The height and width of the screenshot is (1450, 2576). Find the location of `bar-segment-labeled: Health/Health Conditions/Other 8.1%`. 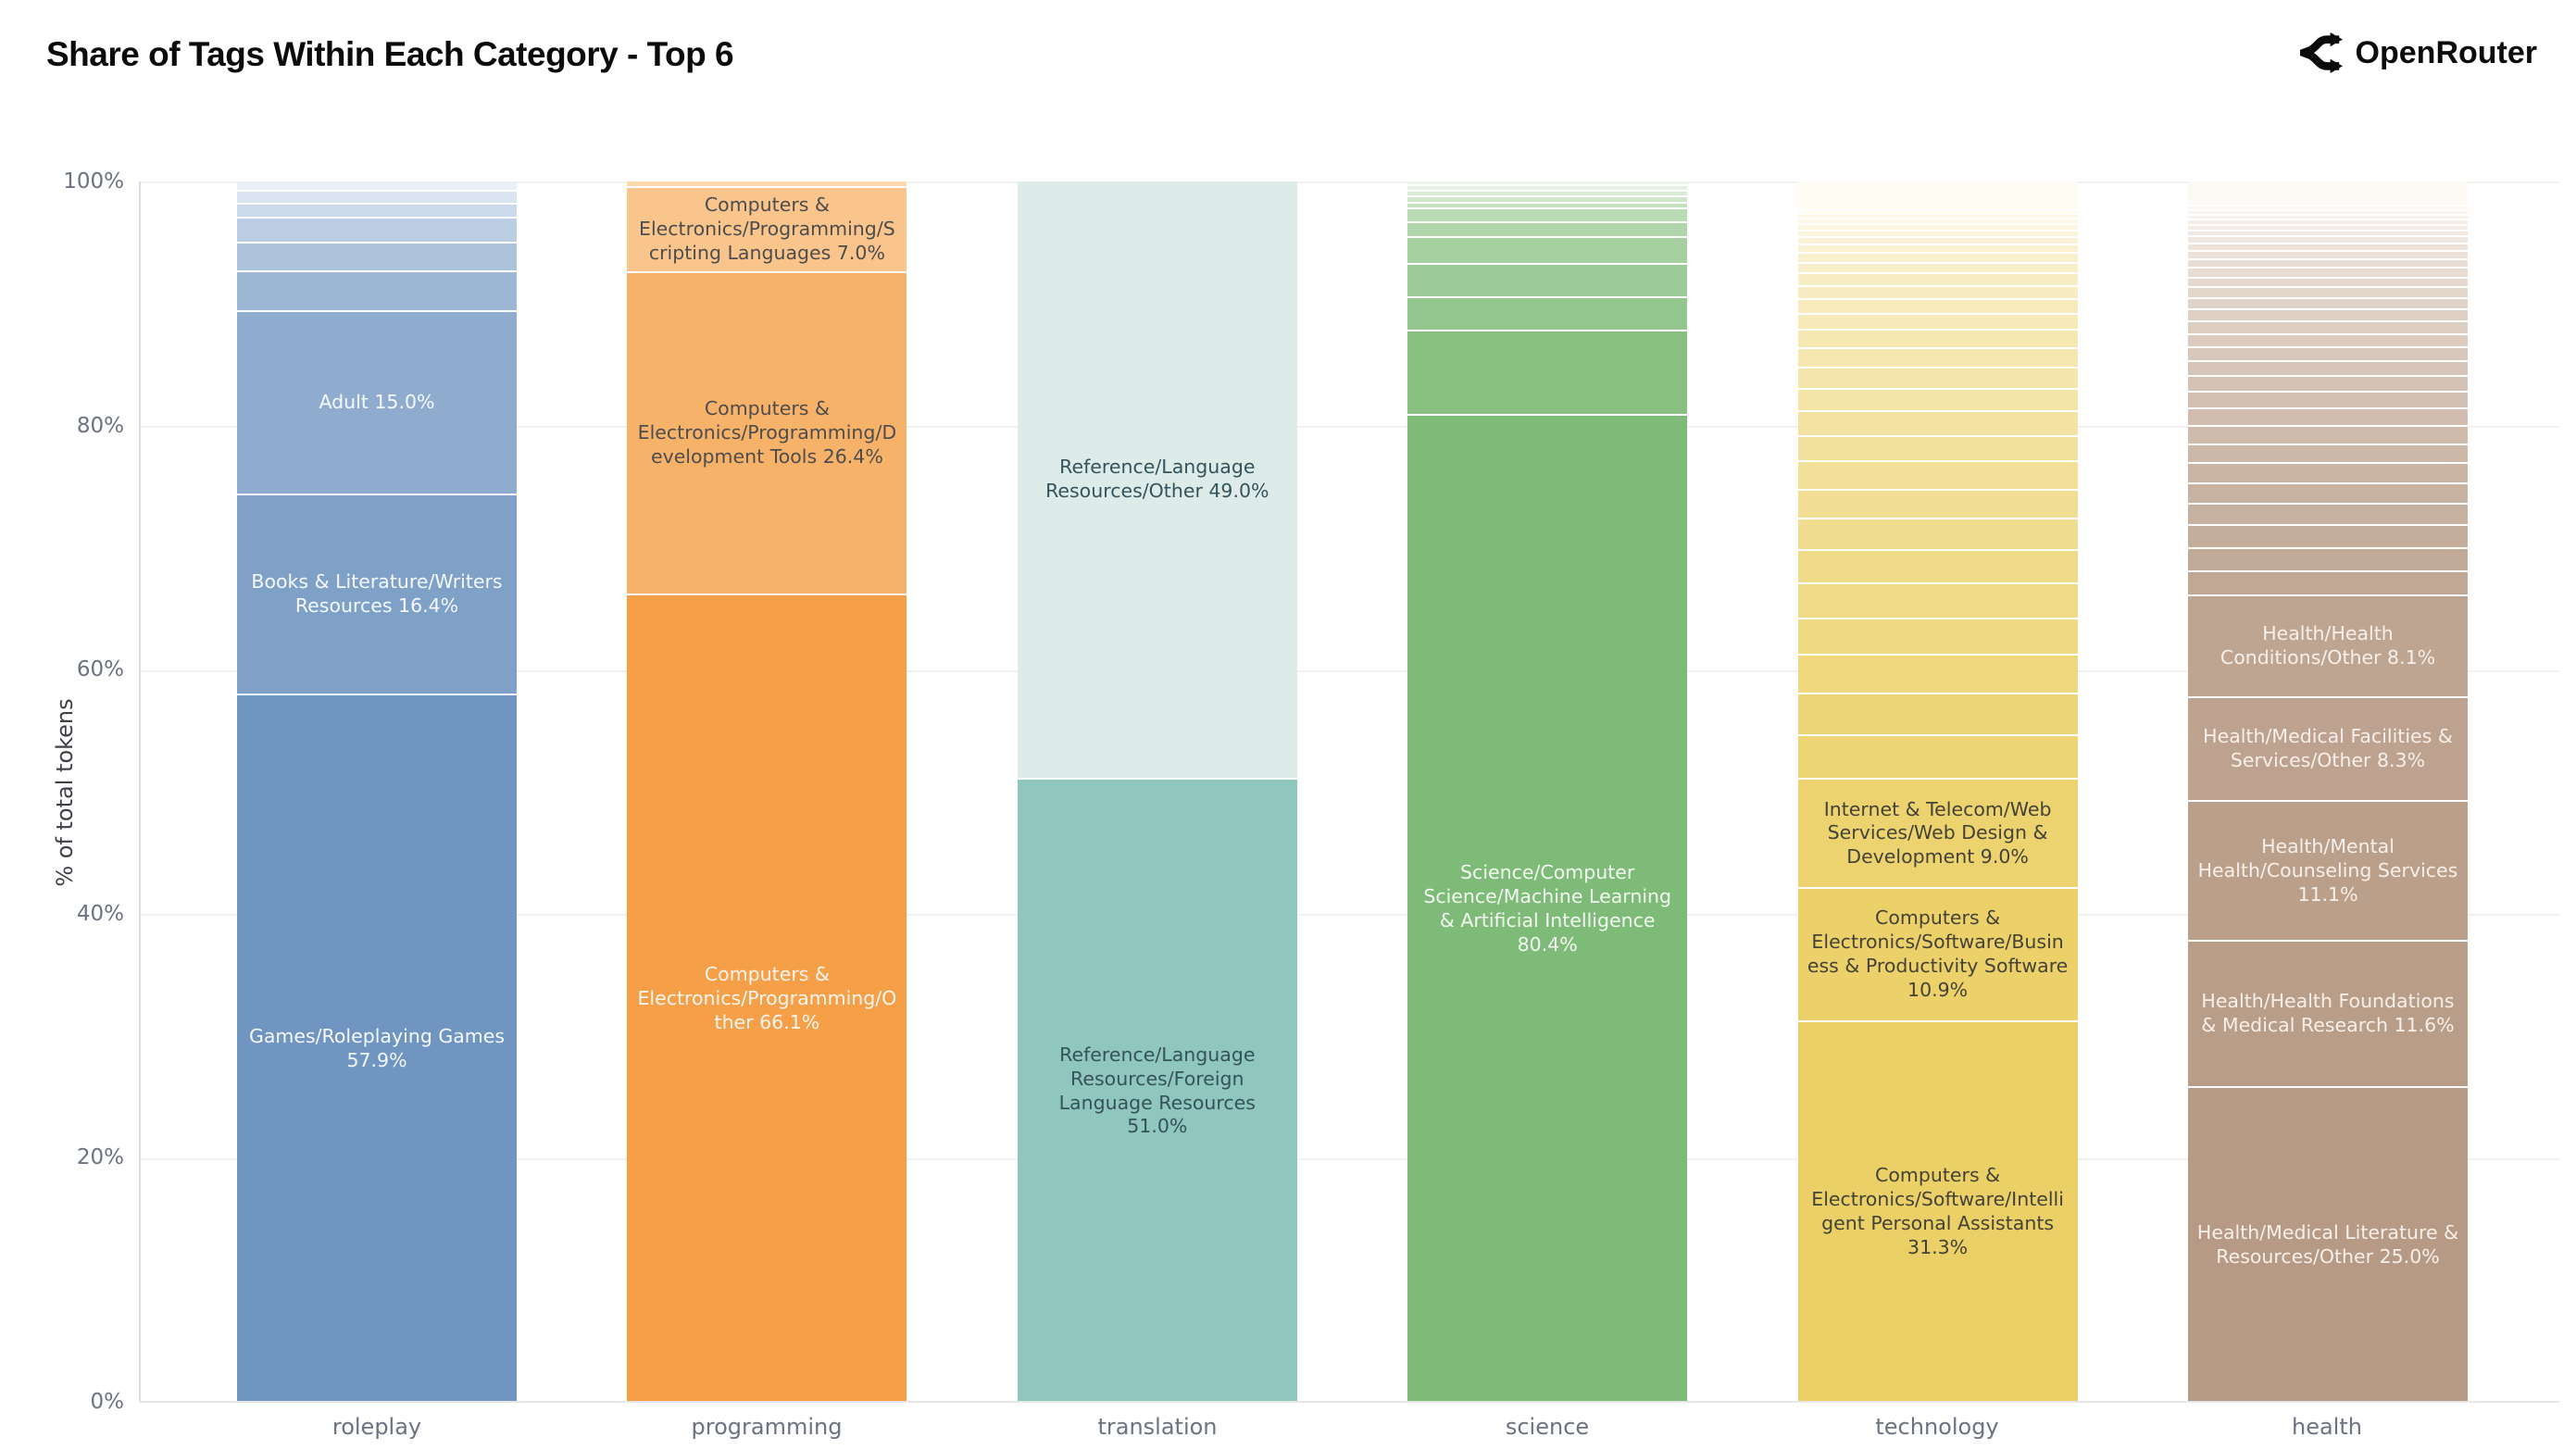

bar-segment-labeled: Health/Health Conditions/Other 8.1% is located at coordinates (2328, 646).